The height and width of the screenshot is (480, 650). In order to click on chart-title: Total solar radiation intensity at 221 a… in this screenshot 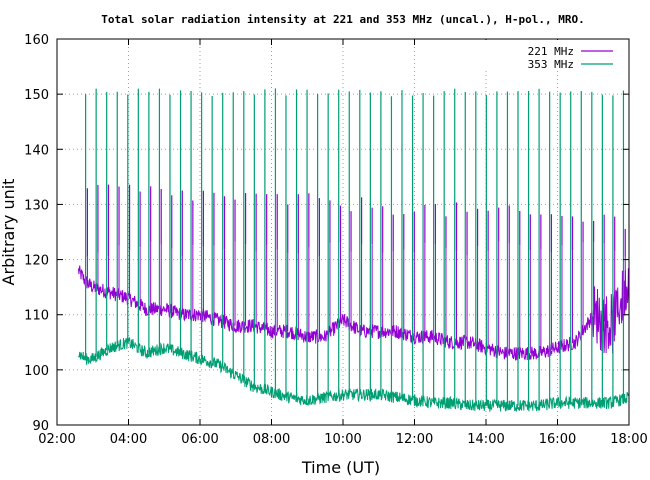, I will do `click(342, 19)`.